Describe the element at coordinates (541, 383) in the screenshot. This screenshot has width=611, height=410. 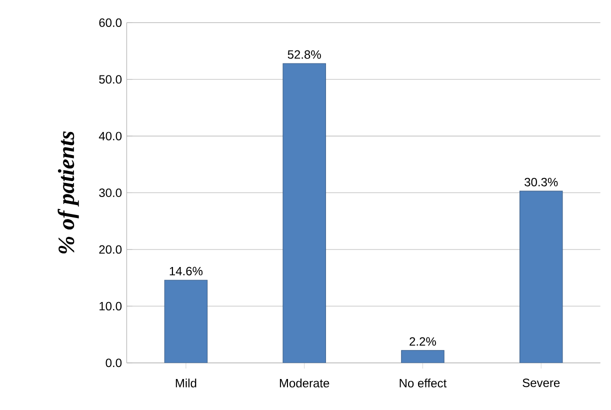
I see `x-tick-label: Severe` at that location.